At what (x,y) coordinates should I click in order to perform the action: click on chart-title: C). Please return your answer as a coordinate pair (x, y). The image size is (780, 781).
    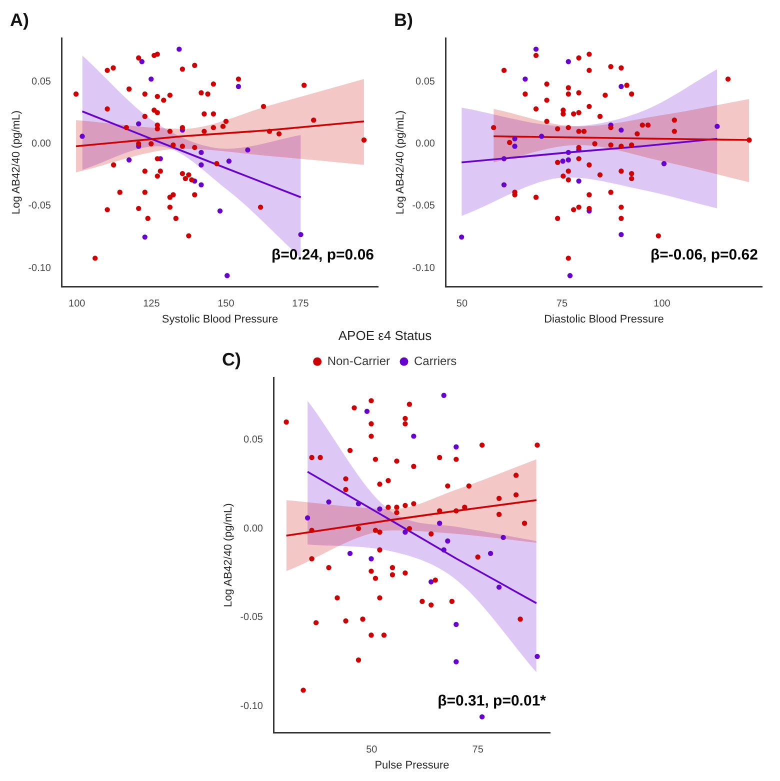
    Looking at the image, I should click on (231, 360).